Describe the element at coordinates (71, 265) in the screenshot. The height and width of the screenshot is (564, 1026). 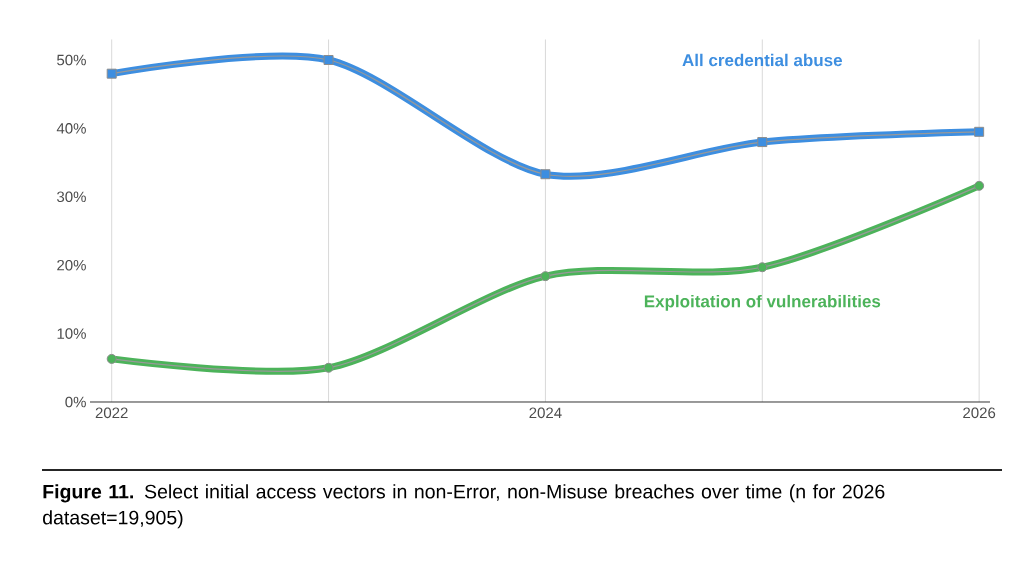
I see `y-tick-label: 20%` at that location.